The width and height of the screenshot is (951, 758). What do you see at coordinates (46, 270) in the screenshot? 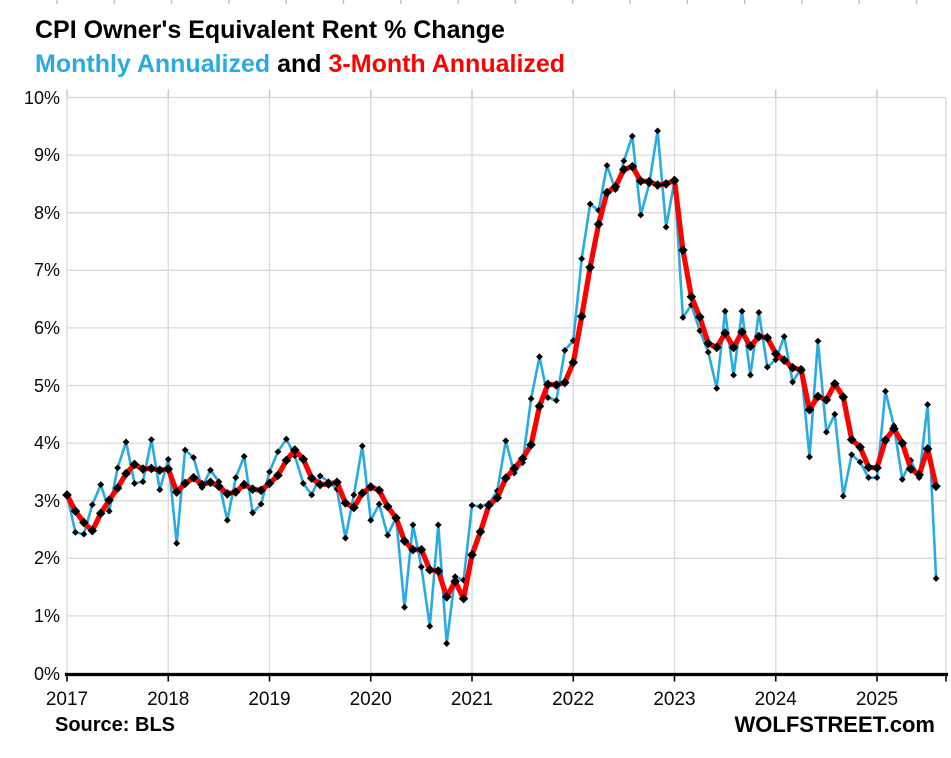
I see `y-tick-label: 7%` at bounding box center [46, 270].